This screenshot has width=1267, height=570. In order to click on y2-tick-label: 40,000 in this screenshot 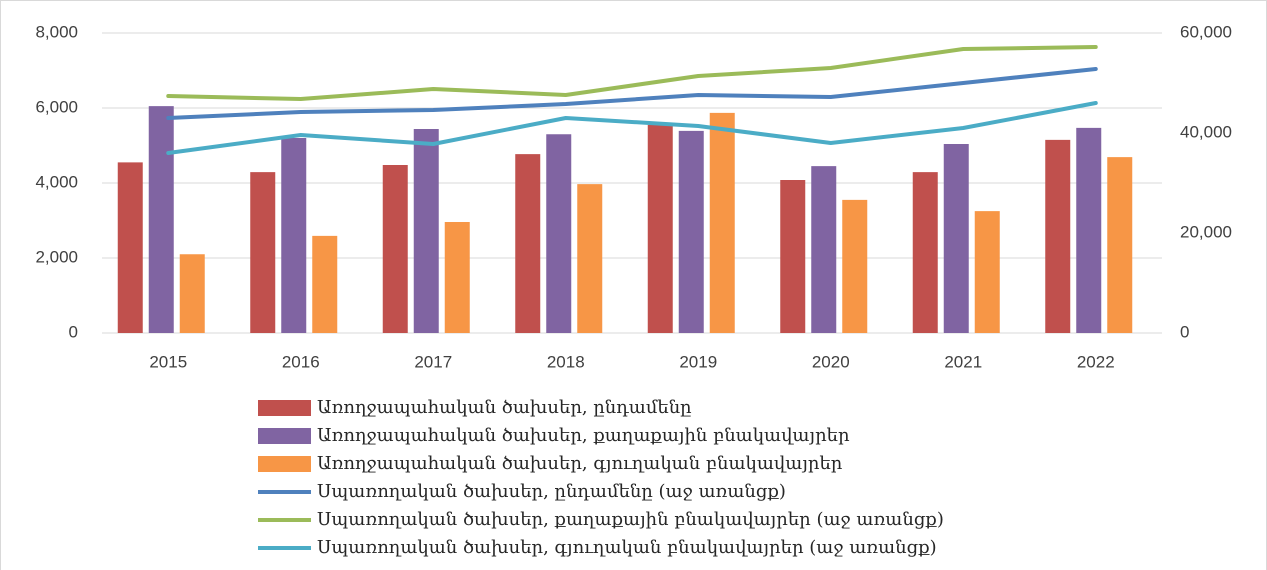, I will do `click(1206, 131)`.